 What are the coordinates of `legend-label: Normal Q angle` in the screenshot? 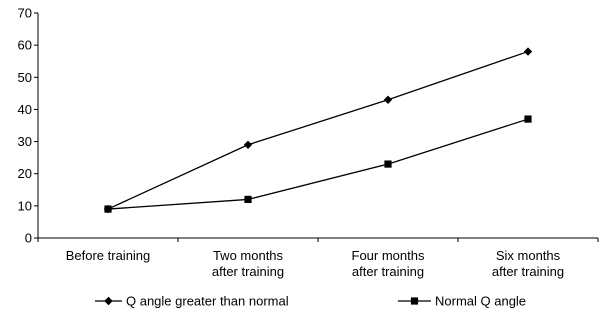 It's located at (480, 301).